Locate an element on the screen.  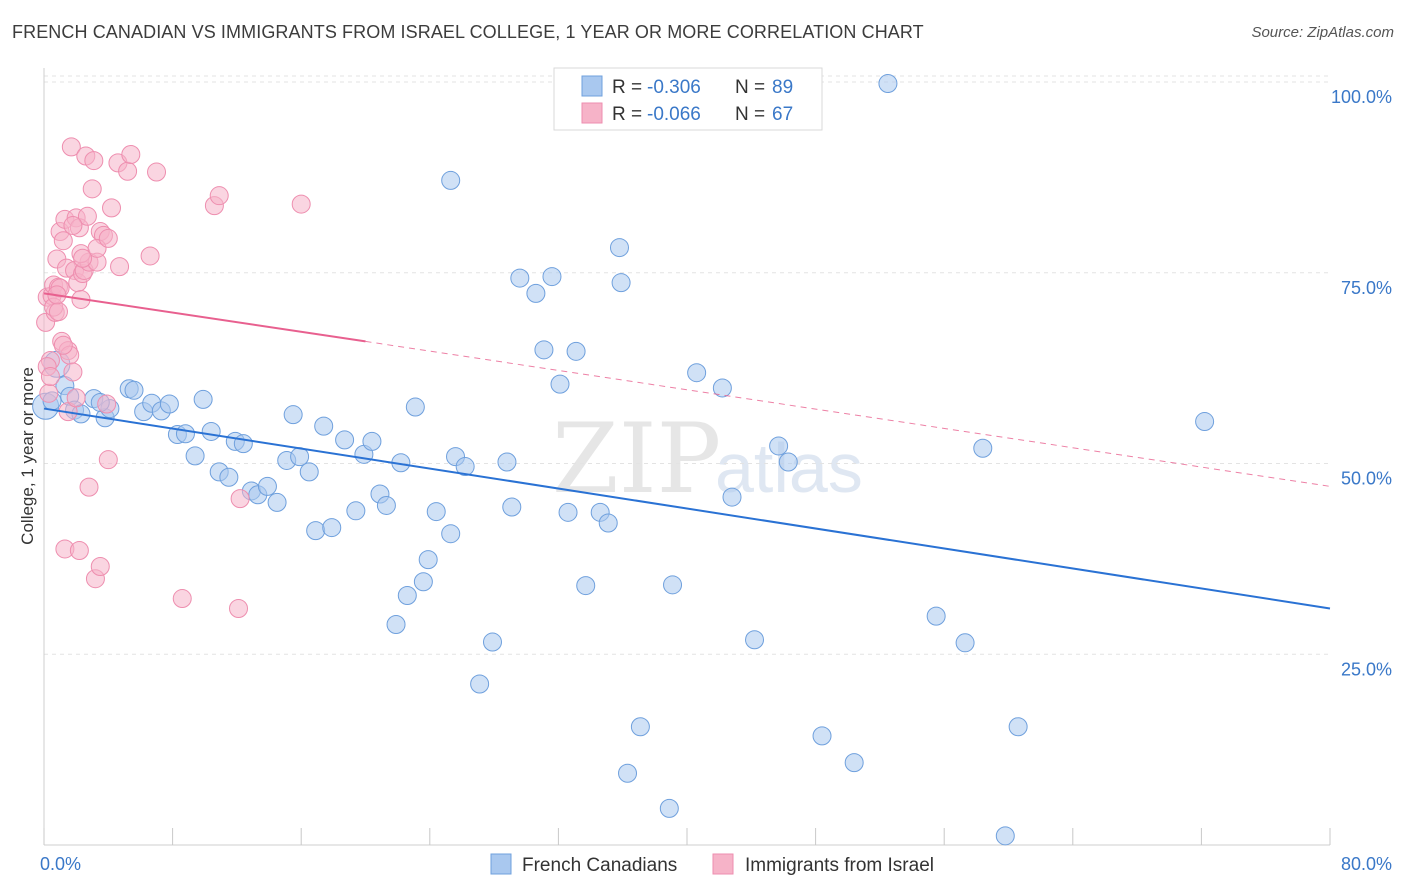
legend-swatch-israel is located at coordinates (592, 113).